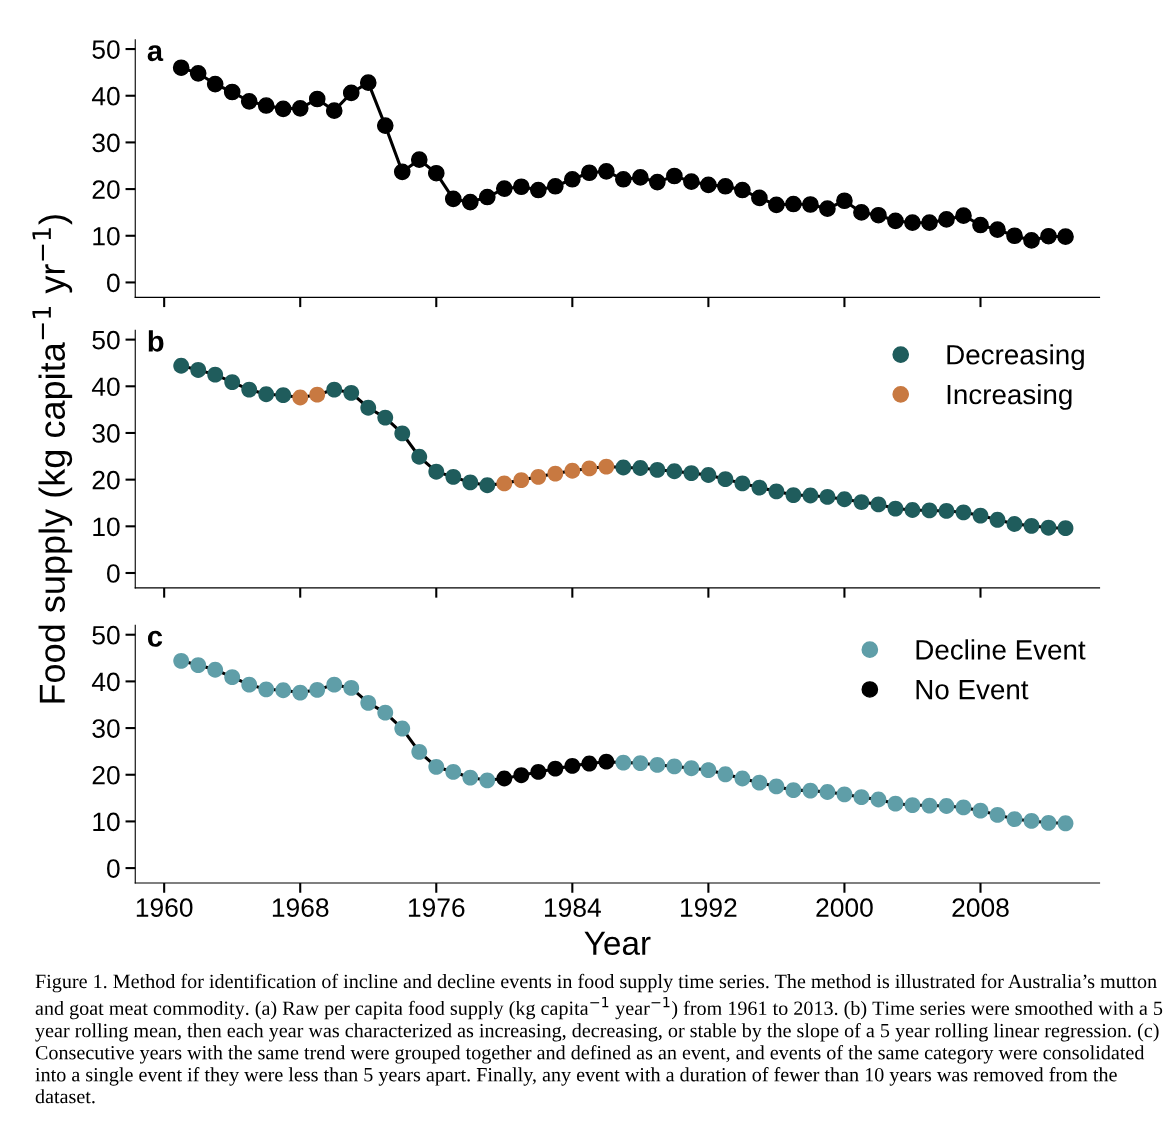 This screenshot has width=1166, height=1135. Describe the element at coordinates (105, 96) in the screenshot. I see `y-tick-label: 40` at that location.